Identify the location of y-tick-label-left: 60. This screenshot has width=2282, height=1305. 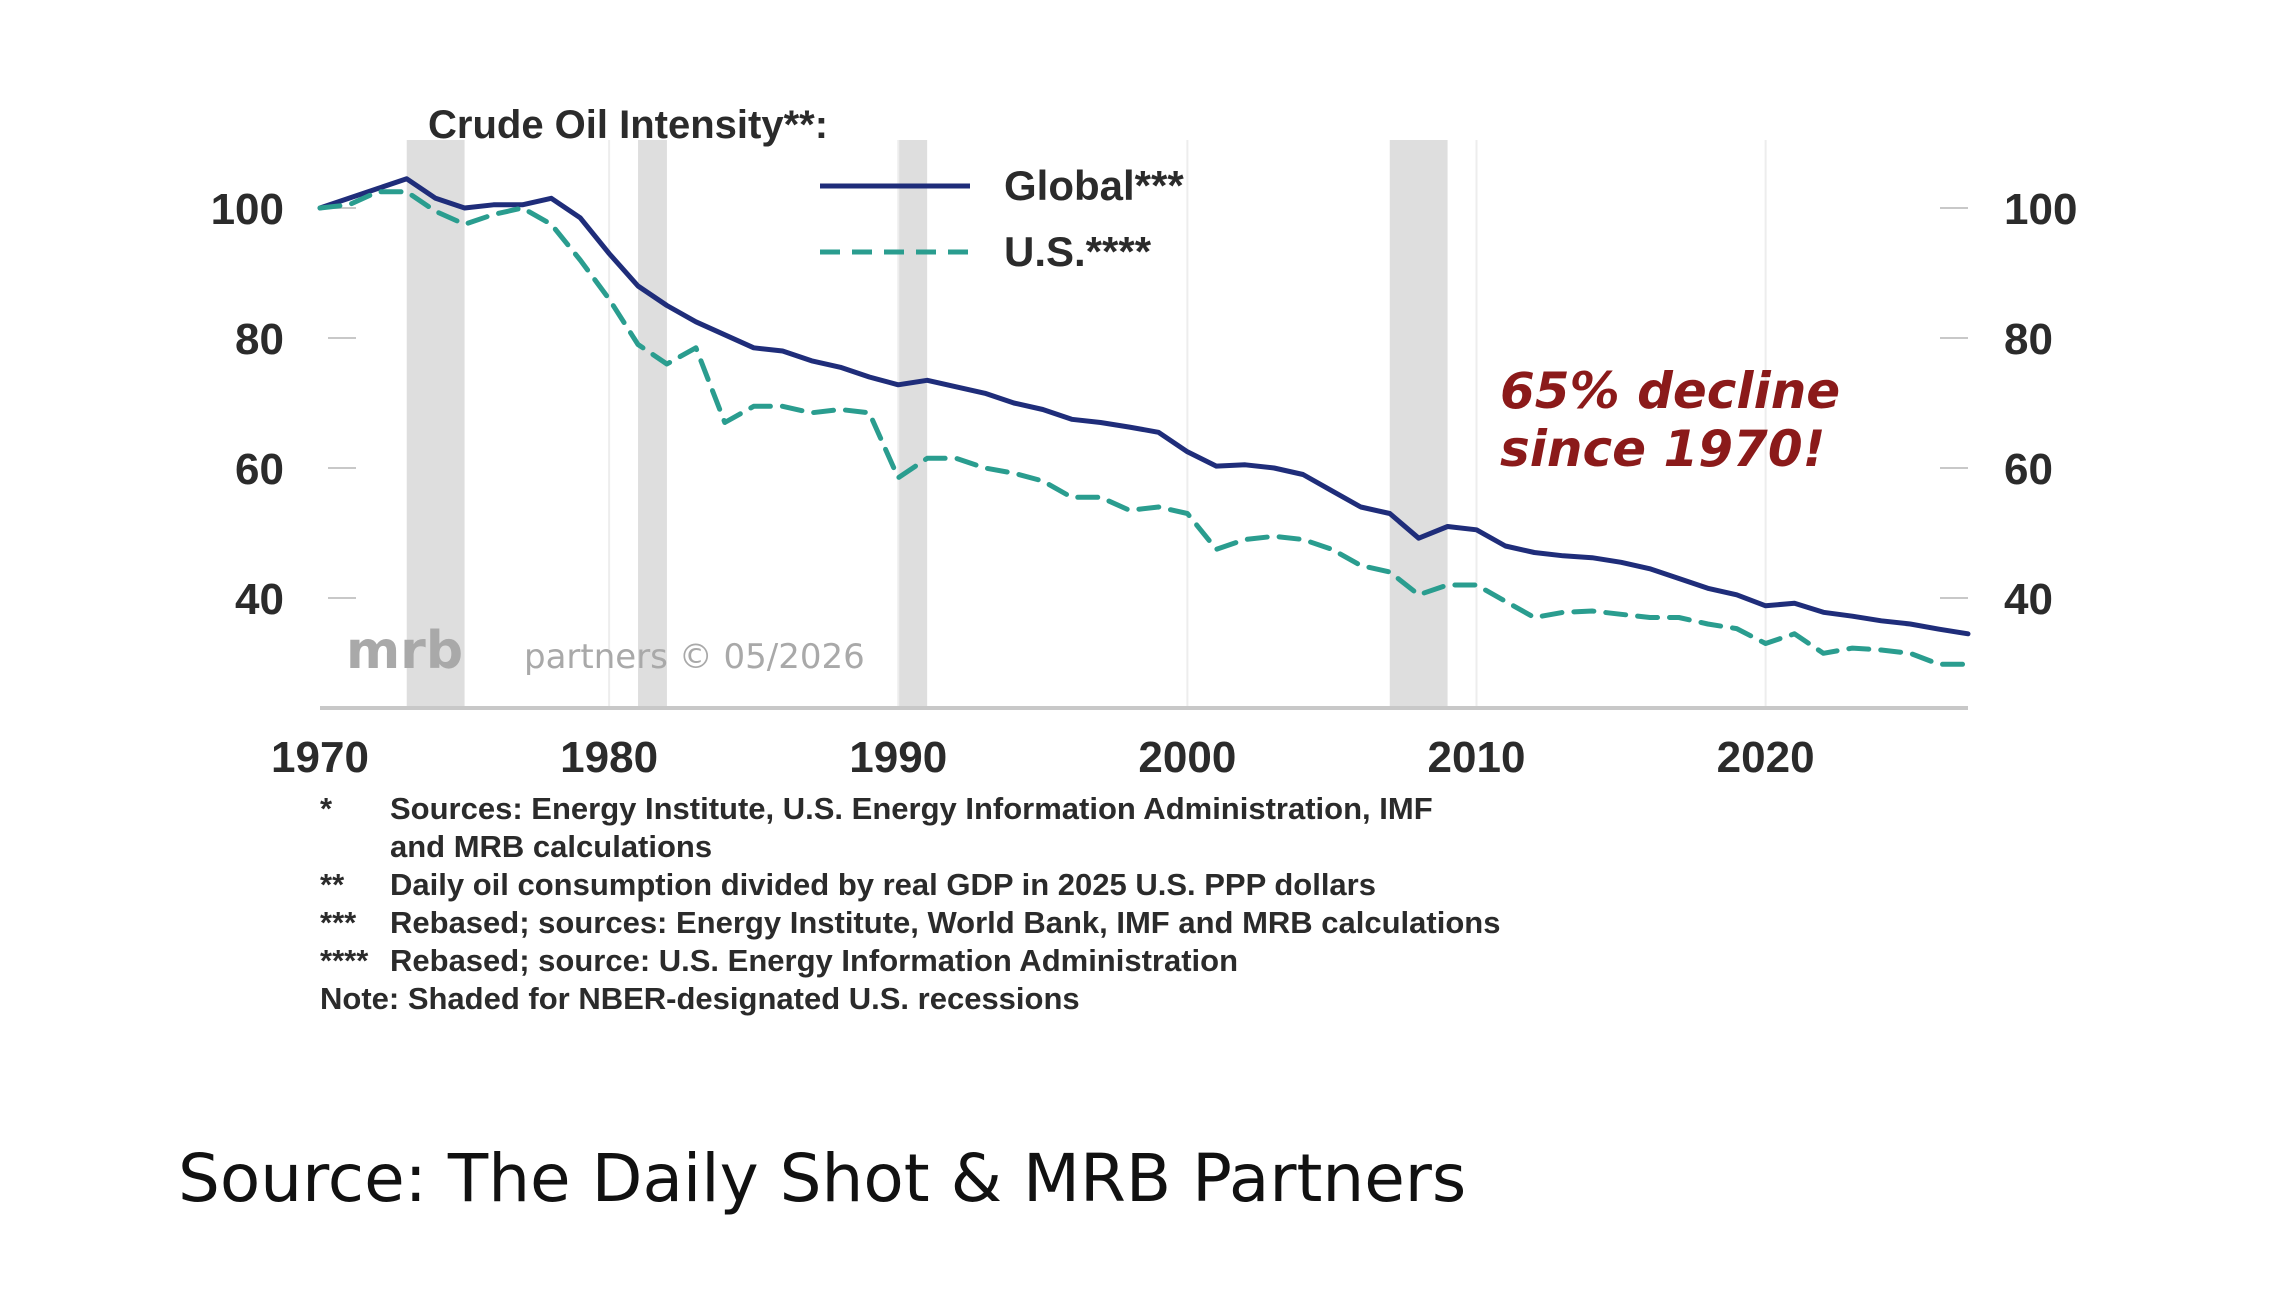
(259, 469).